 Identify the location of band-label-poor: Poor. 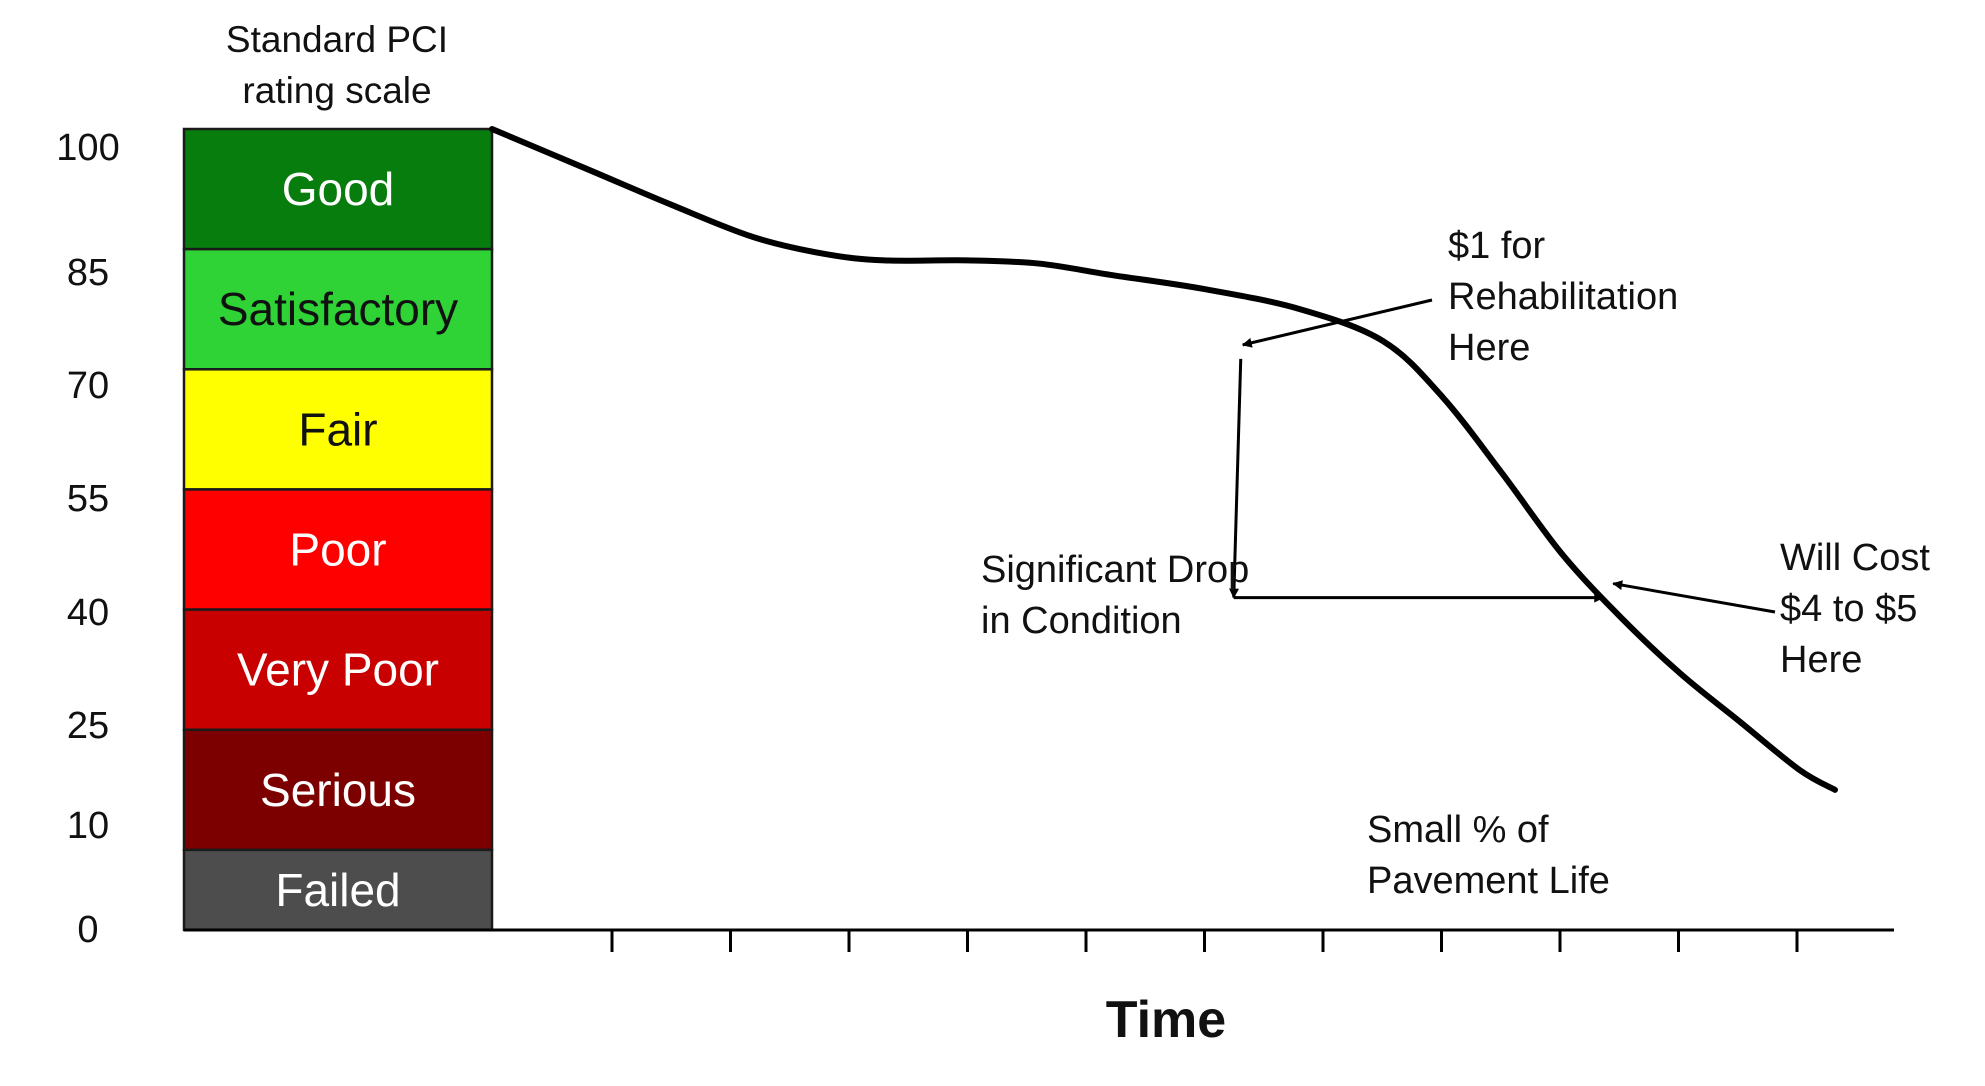
(337, 550).